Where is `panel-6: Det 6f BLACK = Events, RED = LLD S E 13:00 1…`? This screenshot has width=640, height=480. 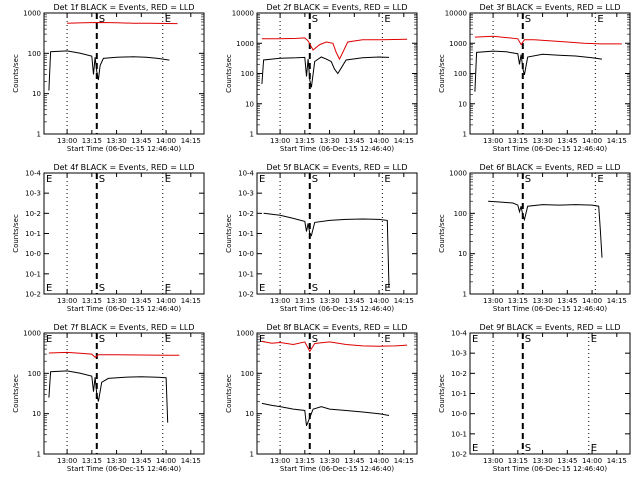 panel-6: Det 6f BLACK = Events, RED = LLD S E 13:00 1… is located at coordinates (534, 238).